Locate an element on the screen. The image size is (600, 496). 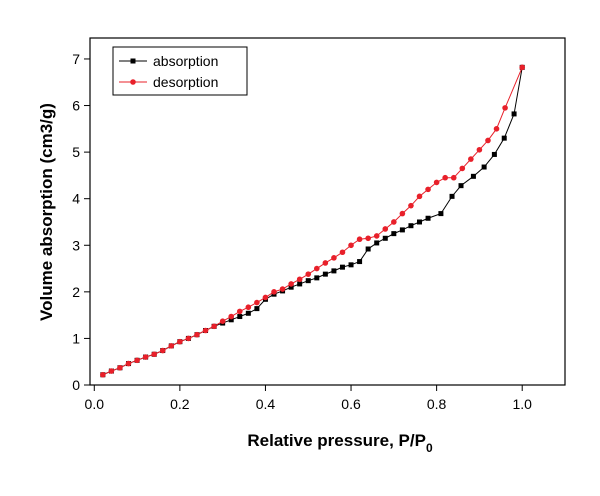
y-tick-label: 7 is located at coordinates (76, 59).